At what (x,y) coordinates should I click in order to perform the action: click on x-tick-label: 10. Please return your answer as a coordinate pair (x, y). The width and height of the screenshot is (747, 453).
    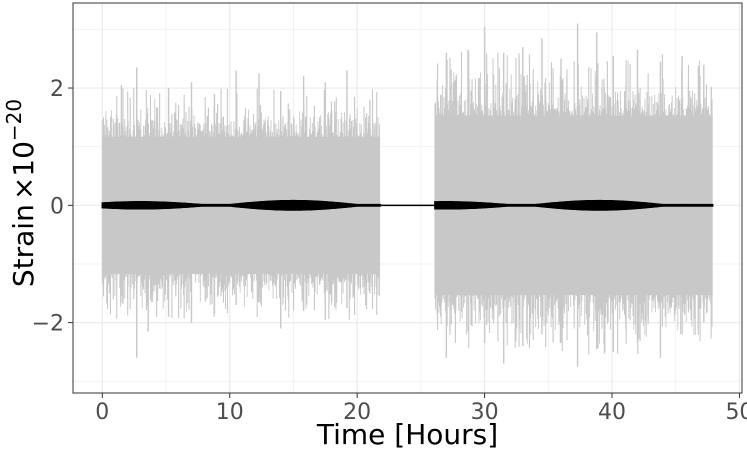
    Looking at the image, I should click on (230, 412).